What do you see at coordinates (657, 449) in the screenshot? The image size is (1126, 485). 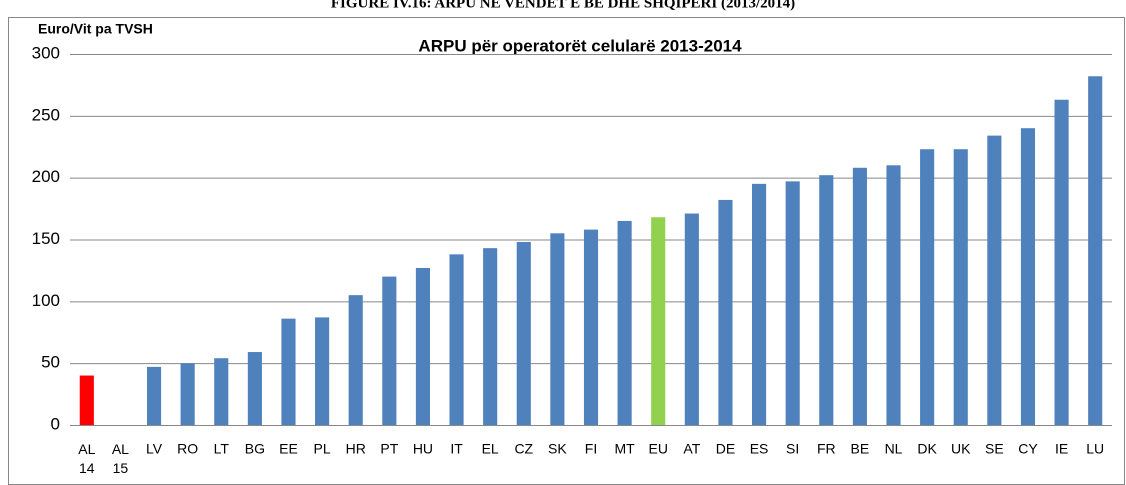 I see `x-tick-label: EU` at bounding box center [657, 449].